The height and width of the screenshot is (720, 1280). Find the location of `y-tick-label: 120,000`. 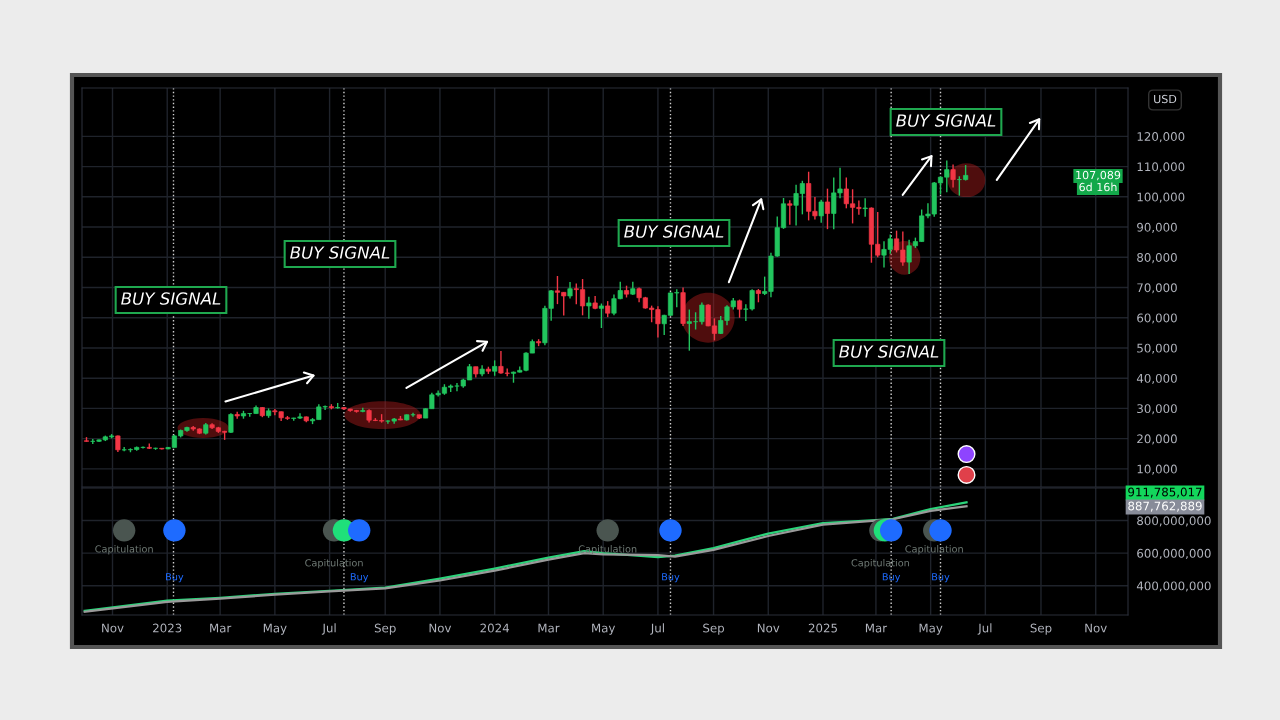

y-tick-label: 120,000 is located at coordinates (1161, 137).